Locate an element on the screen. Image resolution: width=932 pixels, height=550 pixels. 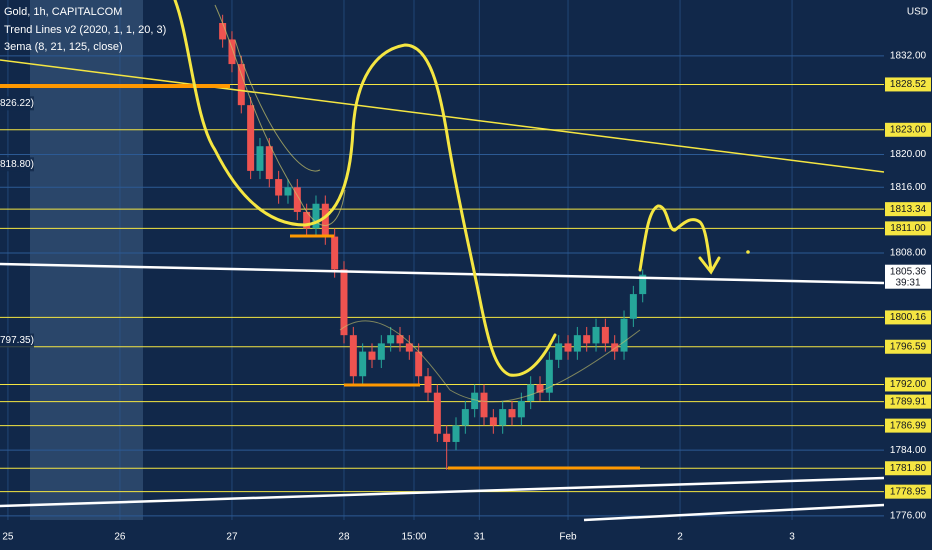
y-tick-label: 1808.00 is located at coordinates (908, 253).